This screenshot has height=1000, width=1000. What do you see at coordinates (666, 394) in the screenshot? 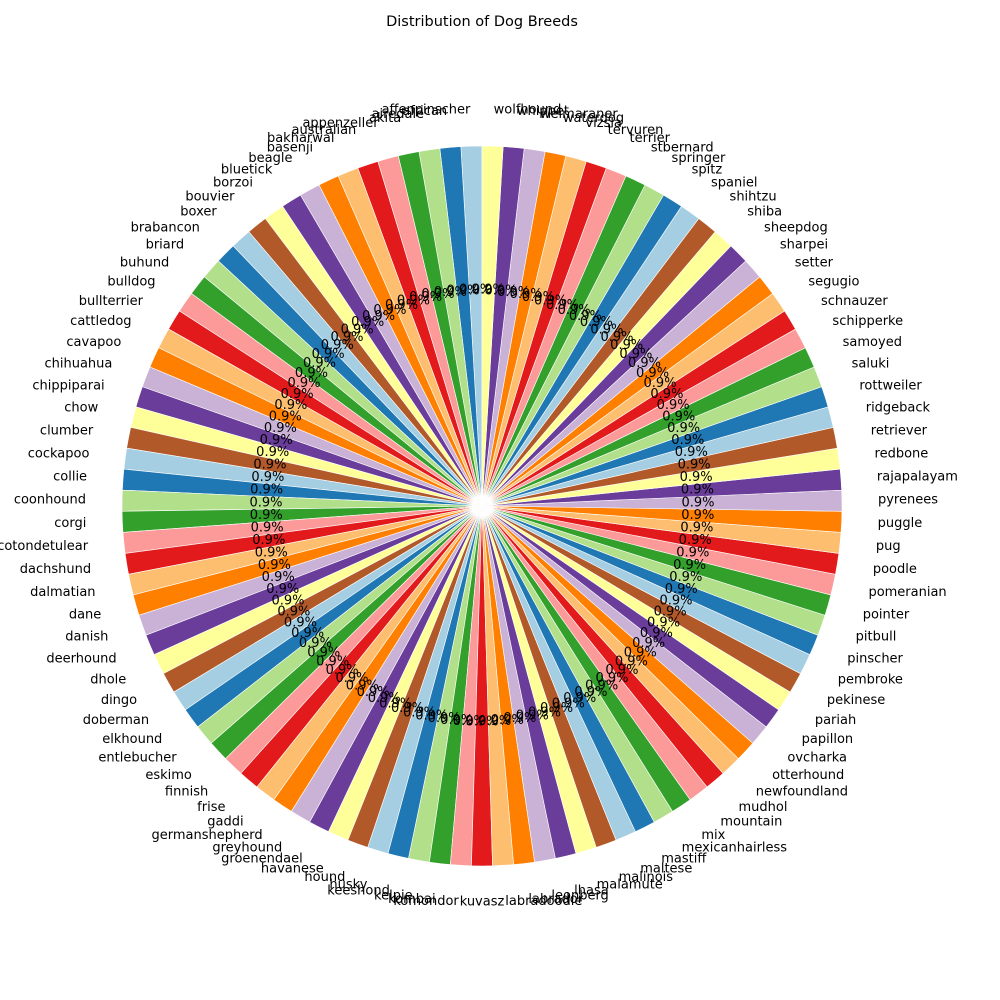
I see `percent-label-schnauzer: 0.9%` at bounding box center [666, 394].